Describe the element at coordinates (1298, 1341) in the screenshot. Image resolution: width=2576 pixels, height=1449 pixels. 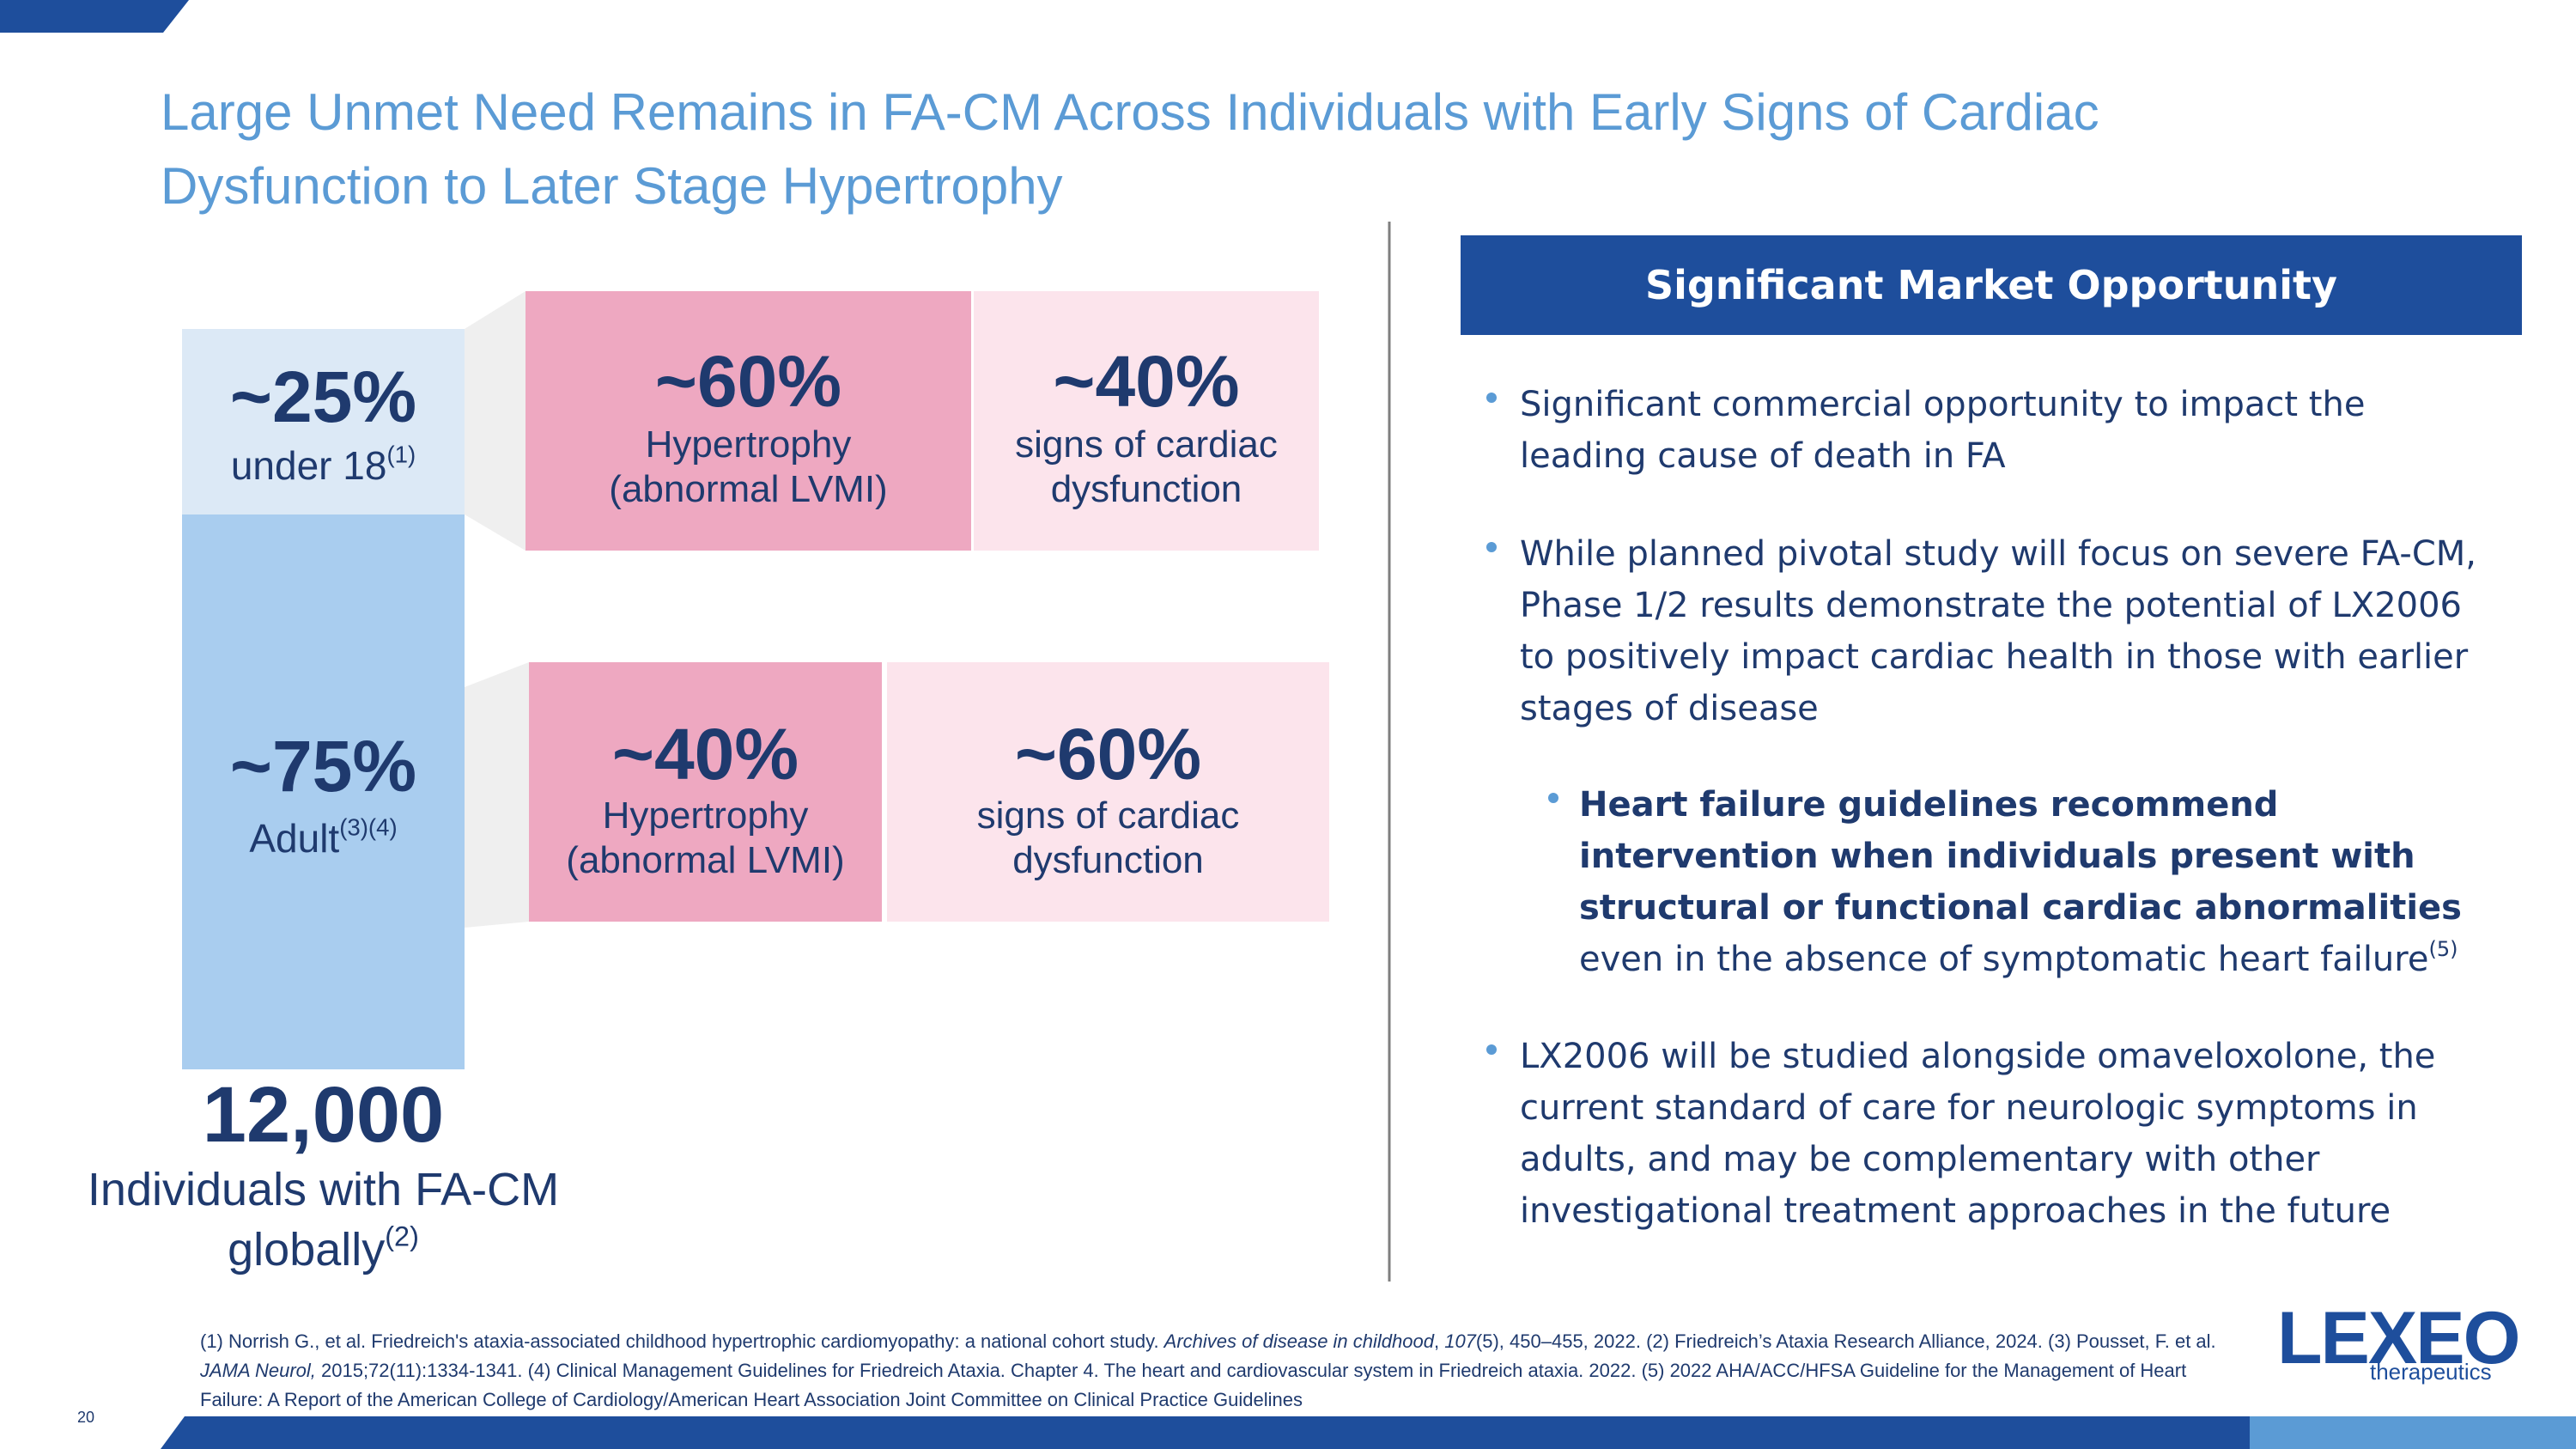
I see `footnote-part: Archives of disease in childhood` at that location.